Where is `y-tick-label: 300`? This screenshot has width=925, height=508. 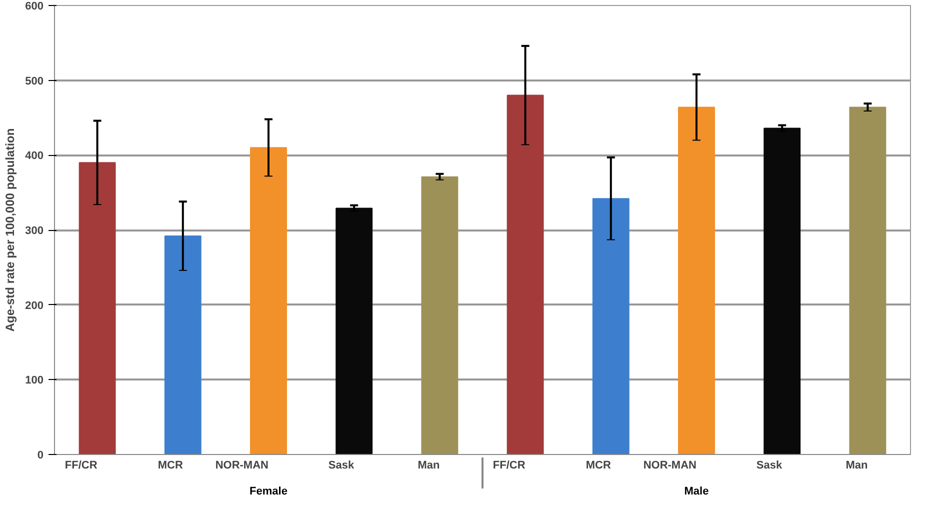
y-tick-label: 300 is located at coordinates (34, 231).